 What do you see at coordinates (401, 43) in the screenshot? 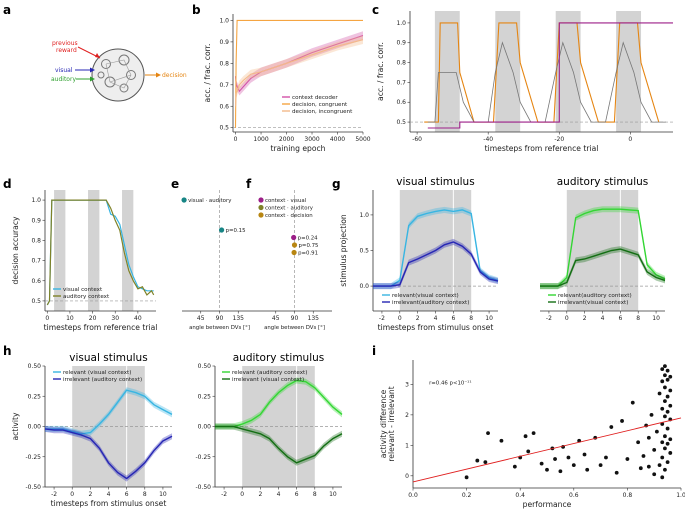
I see `c-y-tick-label: 0.9` at bounding box center [401, 43].